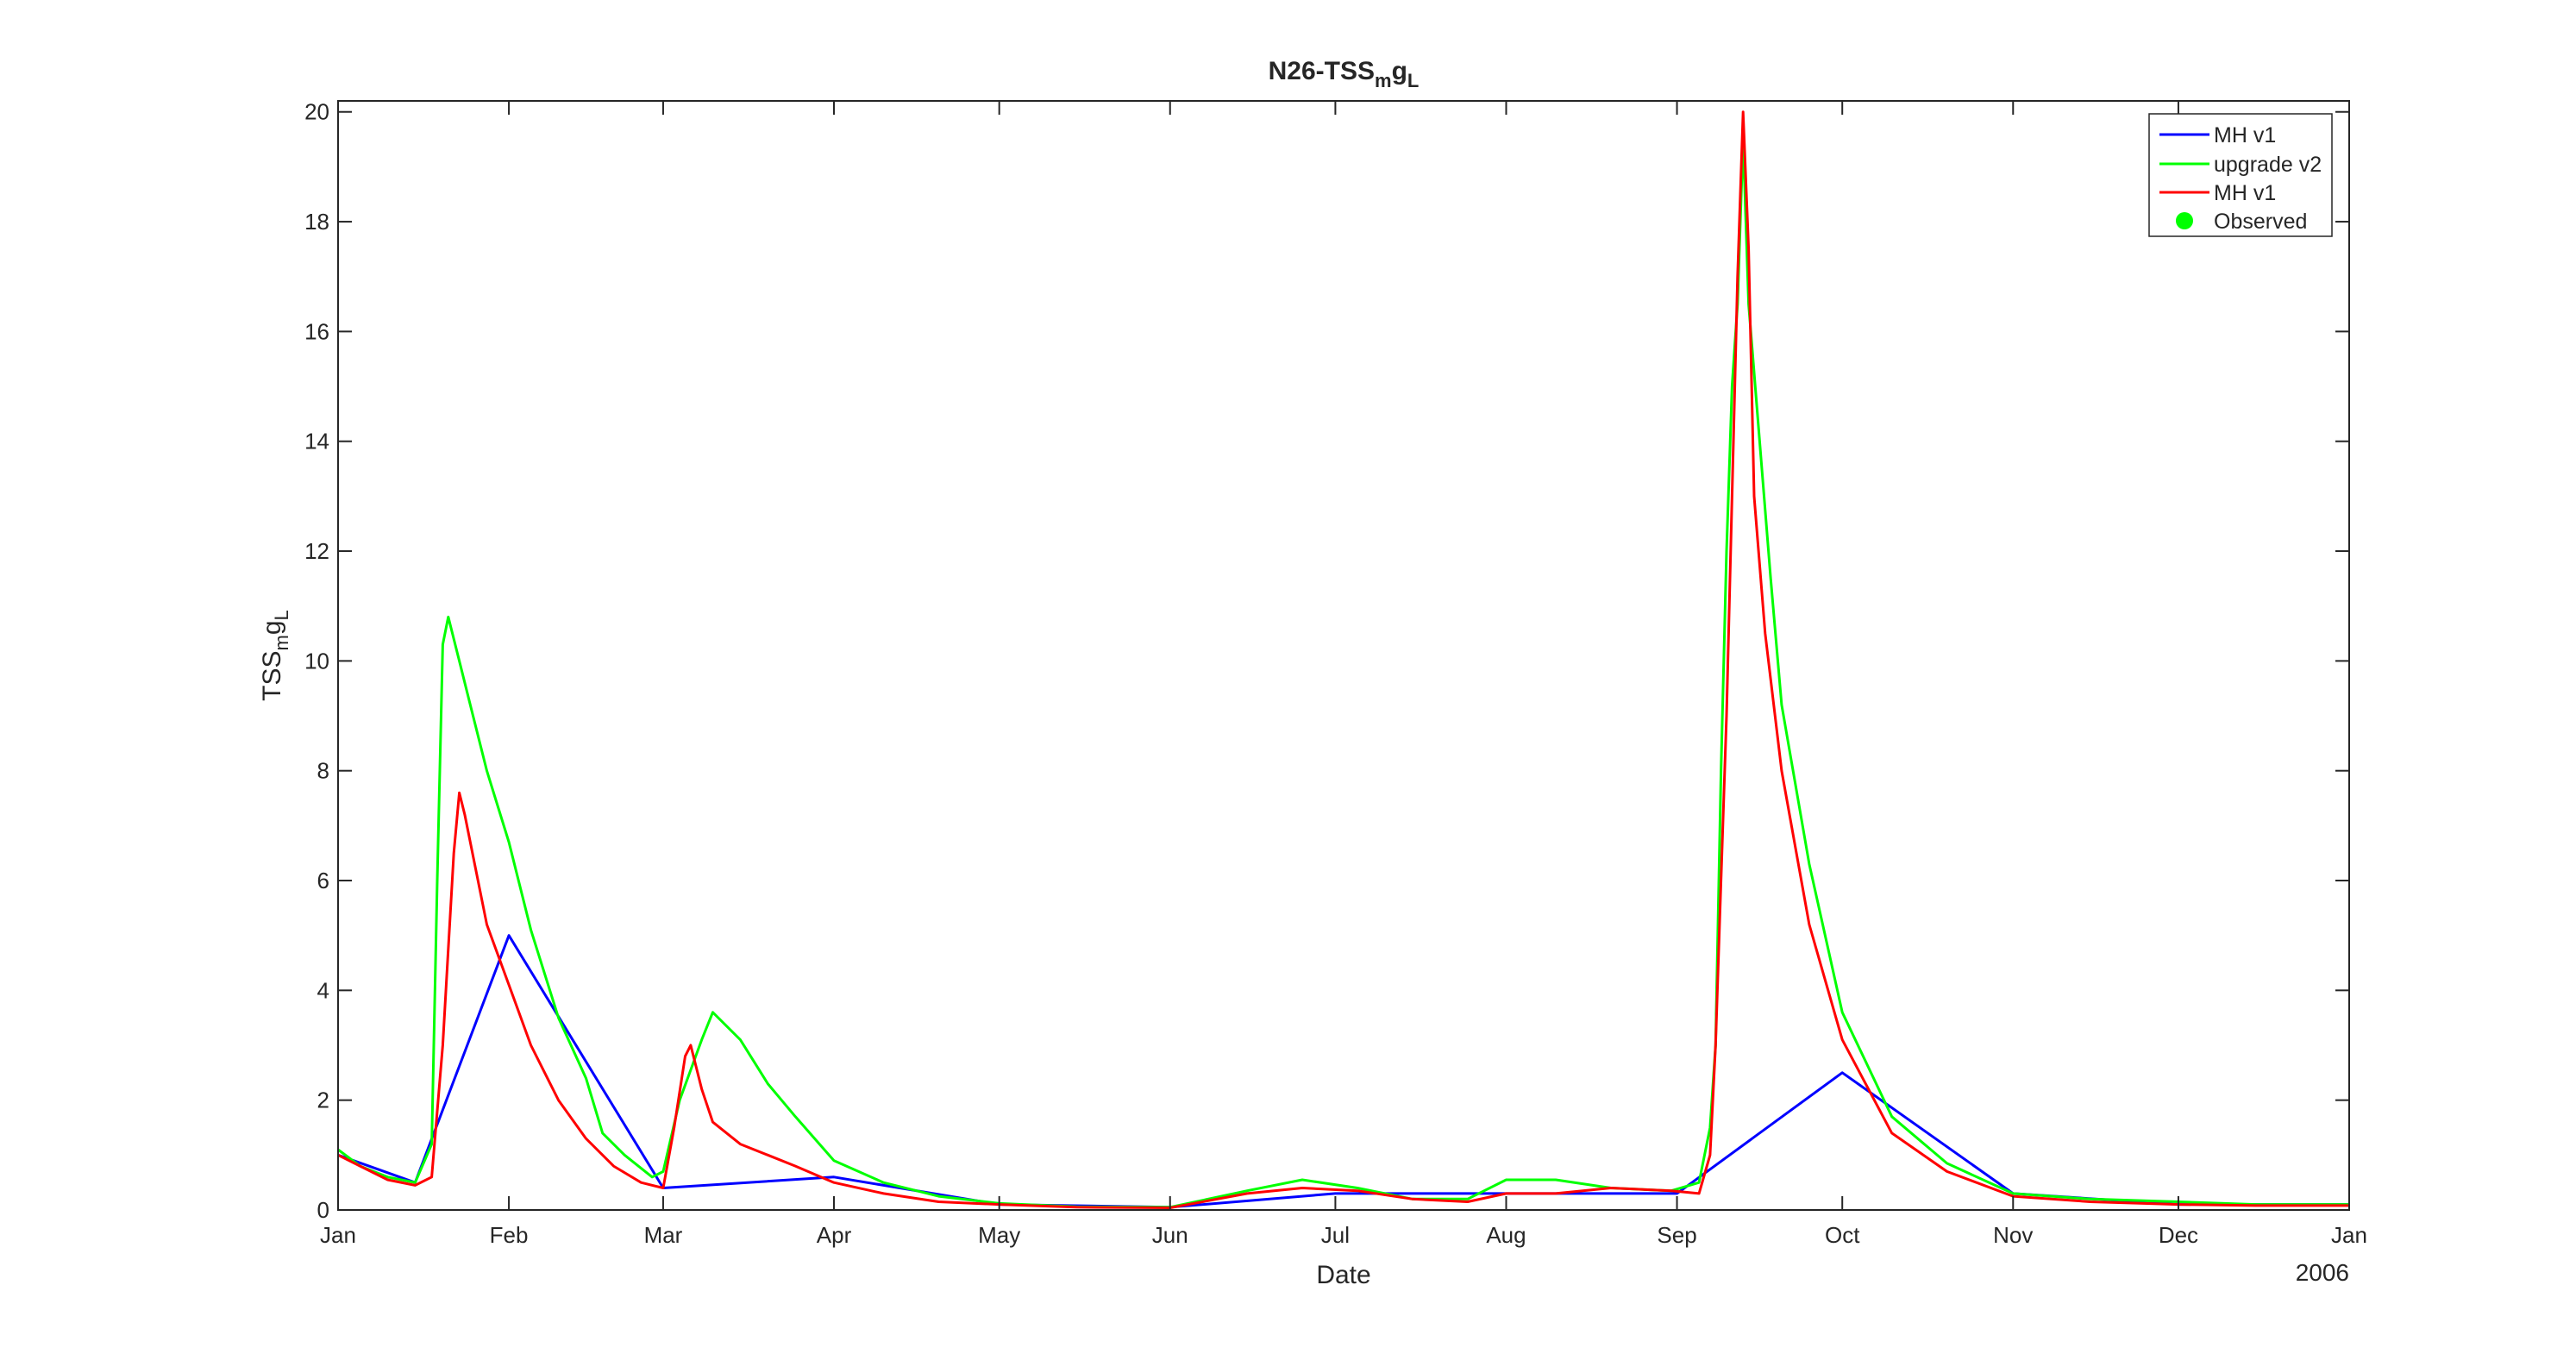 The width and height of the screenshot is (2576, 1354). I want to click on y-tick-label: 12, so click(316, 551).